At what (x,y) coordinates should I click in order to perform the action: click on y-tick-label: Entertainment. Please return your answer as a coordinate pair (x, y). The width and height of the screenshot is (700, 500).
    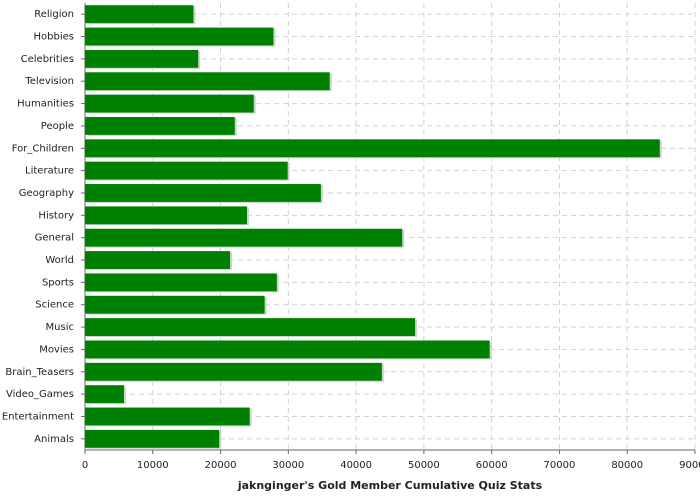
    Looking at the image, I should click on (38, 416).